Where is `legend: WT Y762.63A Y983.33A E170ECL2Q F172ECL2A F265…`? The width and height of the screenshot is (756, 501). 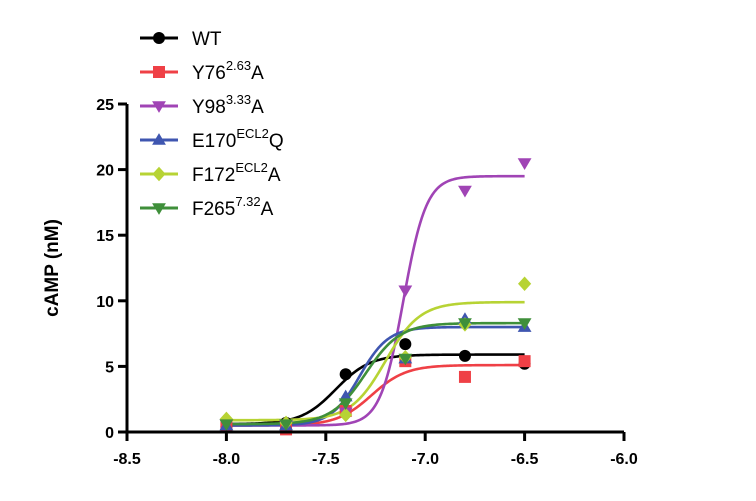
legend: WT Y762.63A Y983.33A E170ECL2Q F172ECL2A F265… is located at coordinates (212, 124).